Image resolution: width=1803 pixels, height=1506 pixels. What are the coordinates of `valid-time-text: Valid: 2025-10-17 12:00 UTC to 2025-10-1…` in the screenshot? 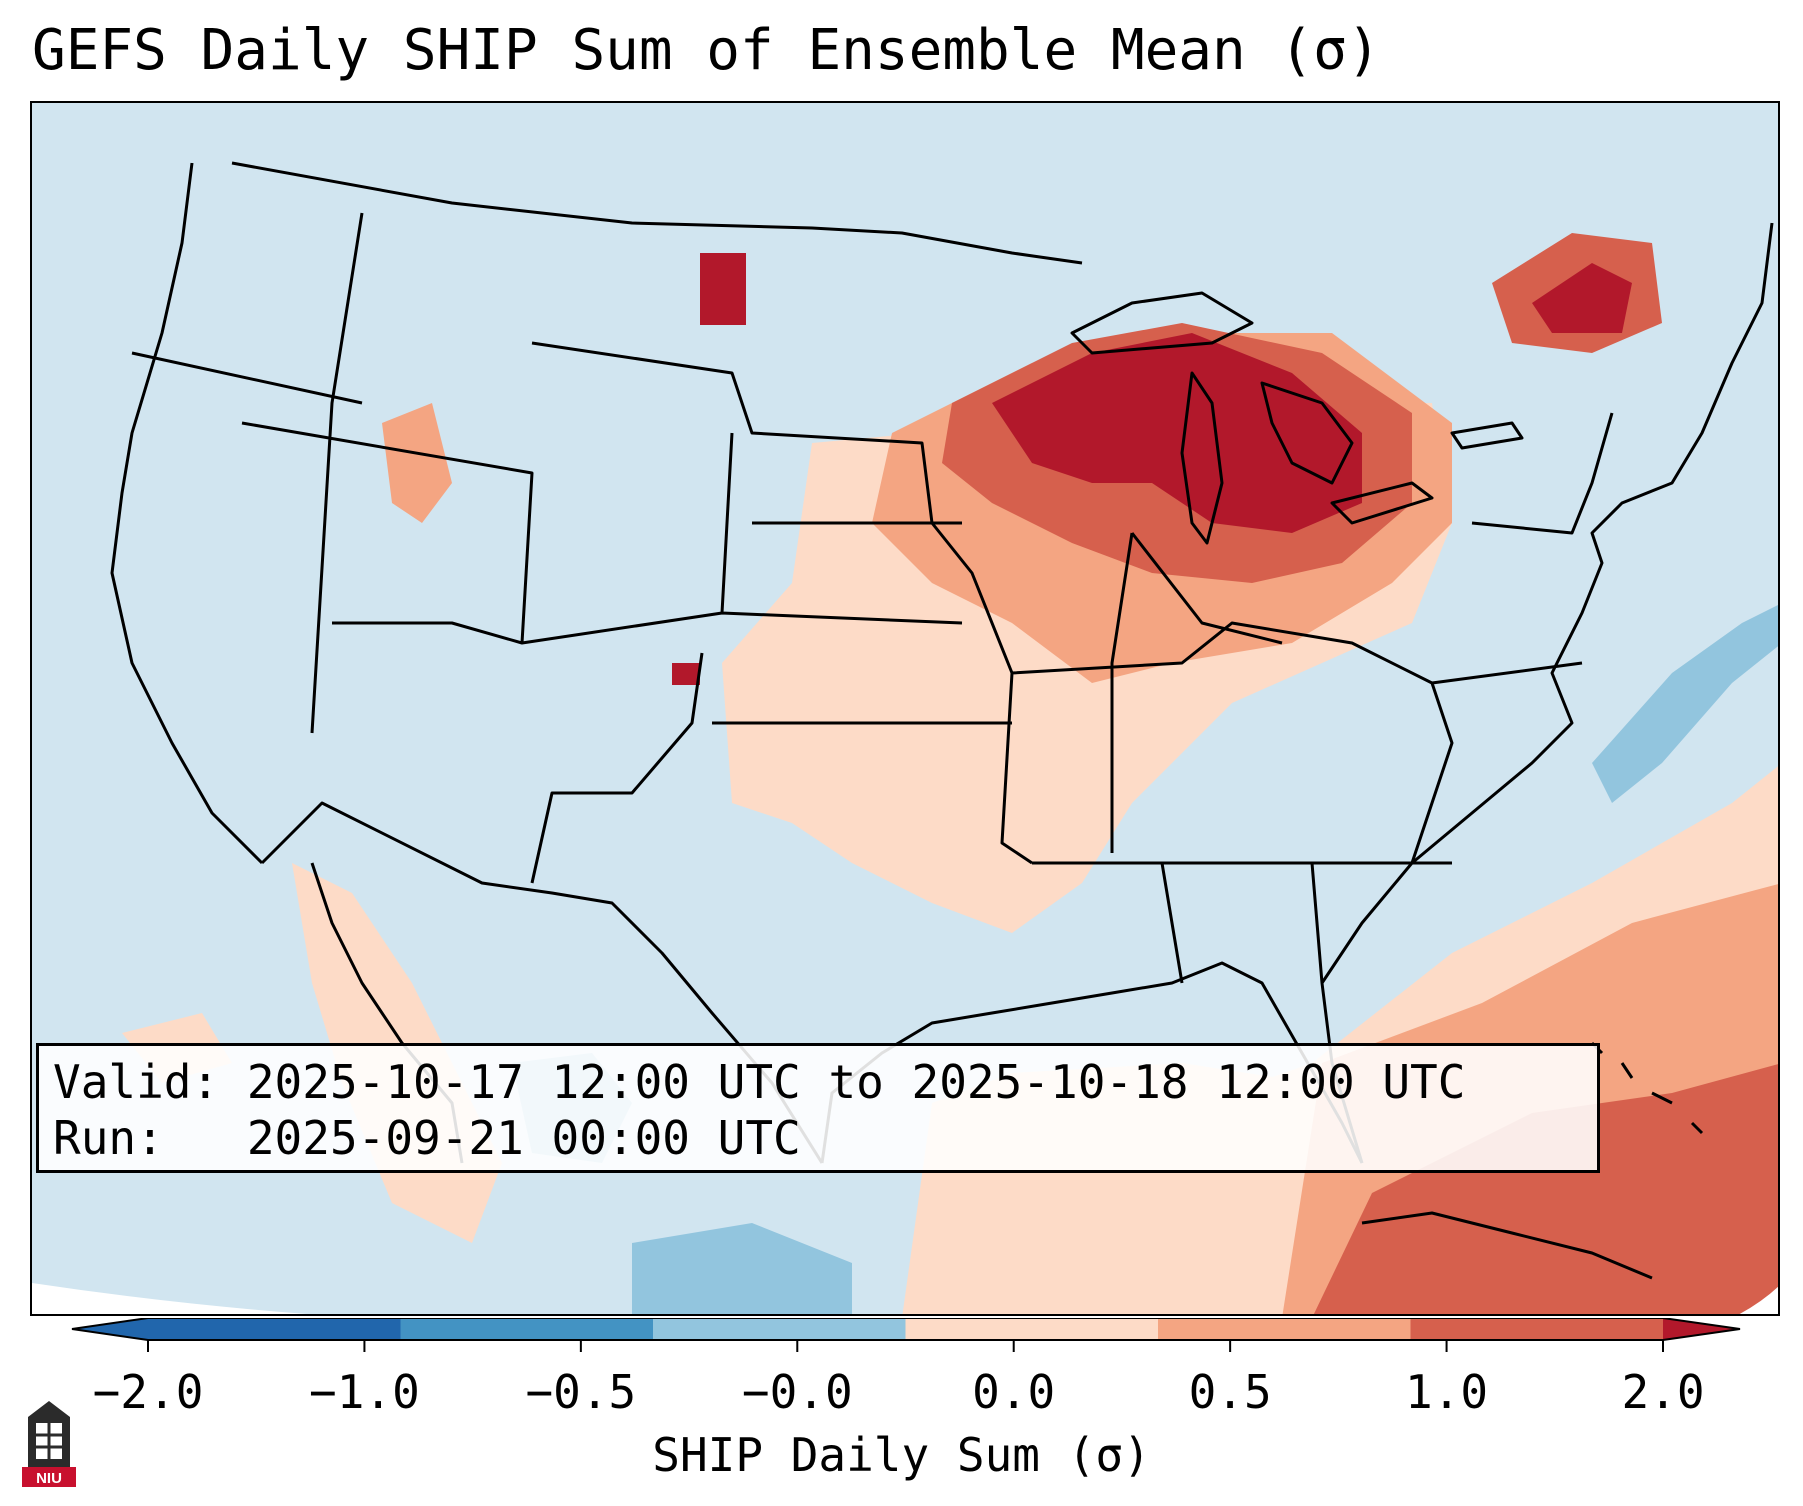 It's located at (759, 1082).